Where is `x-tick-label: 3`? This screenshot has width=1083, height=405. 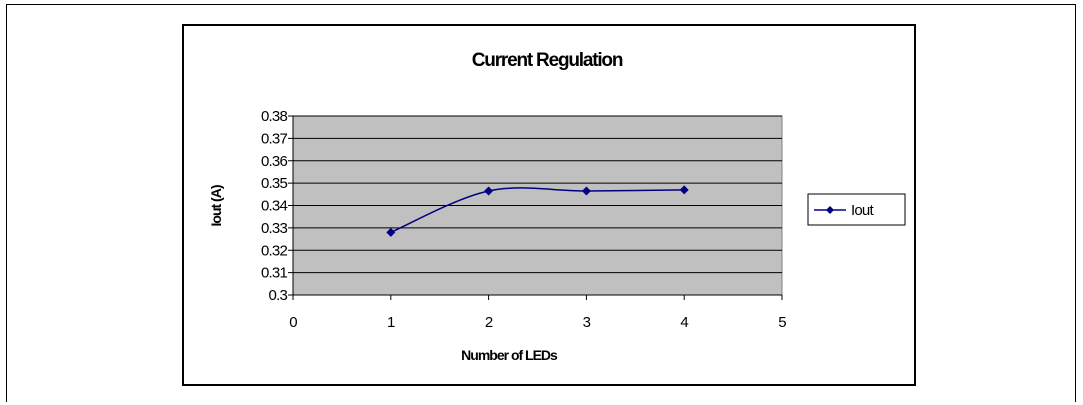 x-tick-label: 3 is located at coordinates (587, 322).